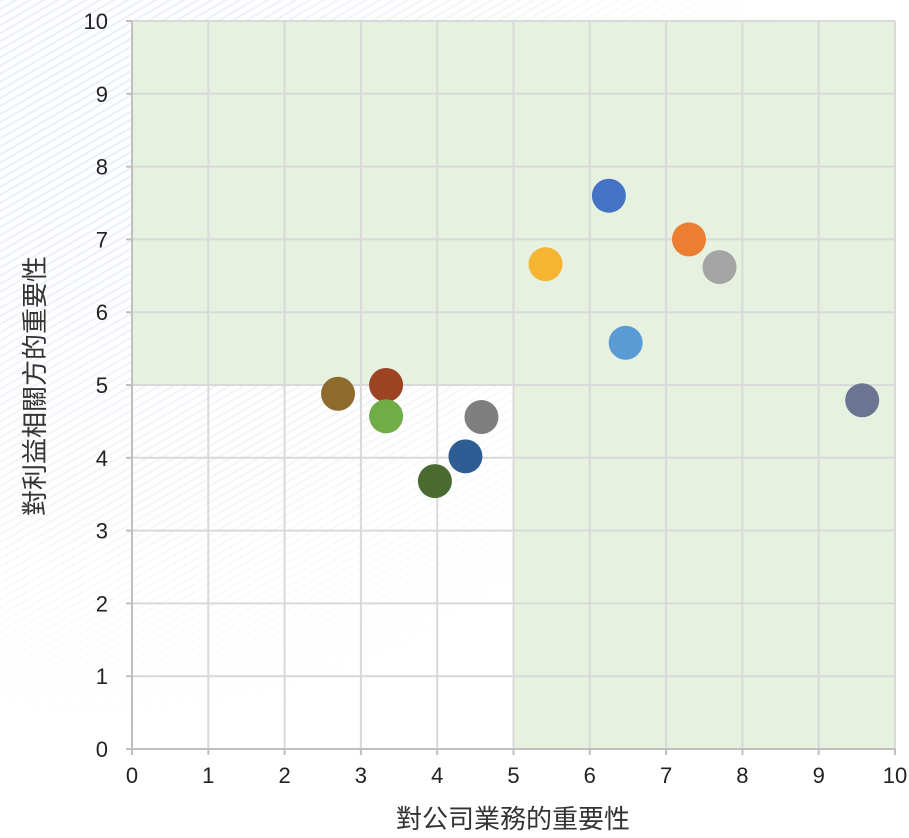  Describe the element at coordinates (102, 458) in the screenshot. I see `y-tick-label: 4` at that location.